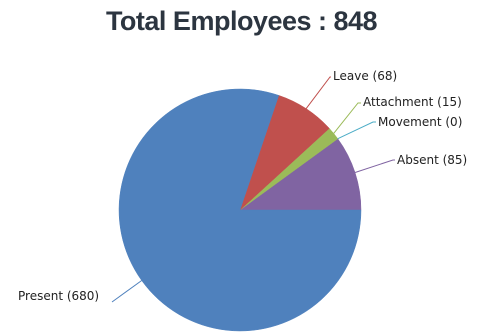 The image size is (483, 333). I want to click on slice-label-leave: Leave (68), so click(365, 76).